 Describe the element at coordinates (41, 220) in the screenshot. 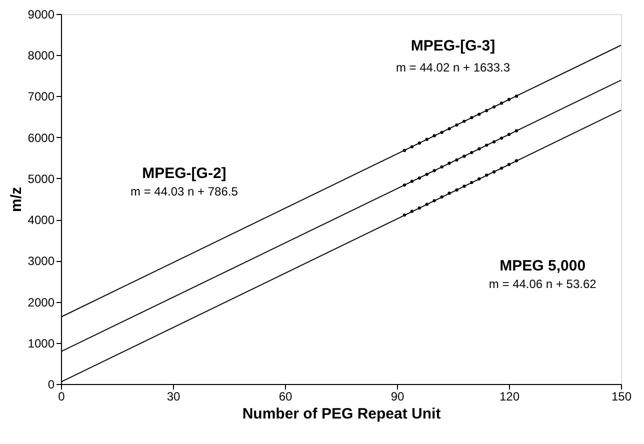

I see `y-tick-label: 4000` at that location.